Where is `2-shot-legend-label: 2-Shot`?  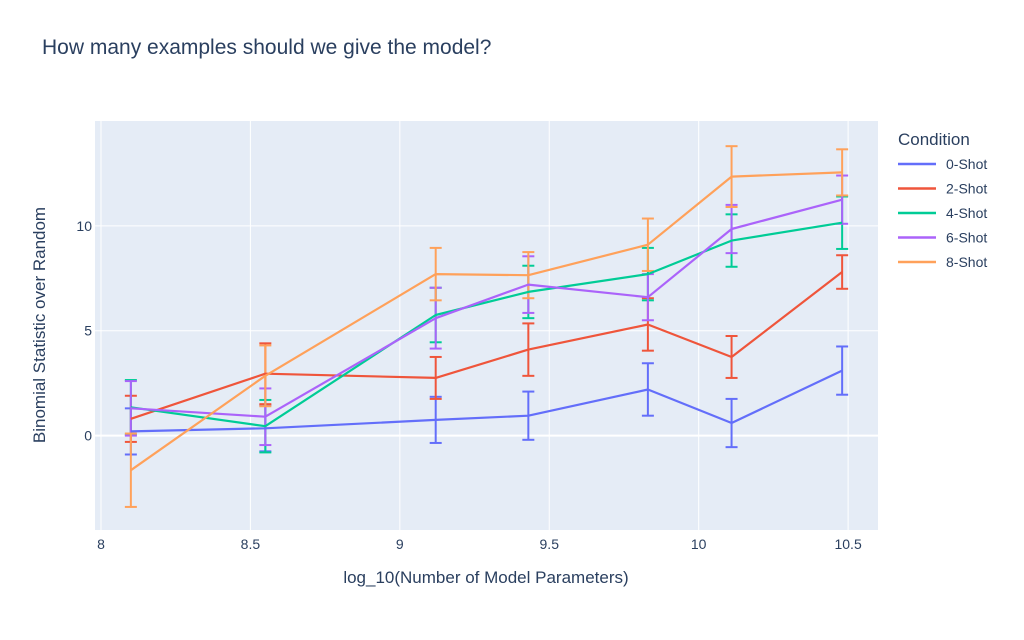 2-shot-legend-label: 2-Shot is located at coordinates (966, 189).